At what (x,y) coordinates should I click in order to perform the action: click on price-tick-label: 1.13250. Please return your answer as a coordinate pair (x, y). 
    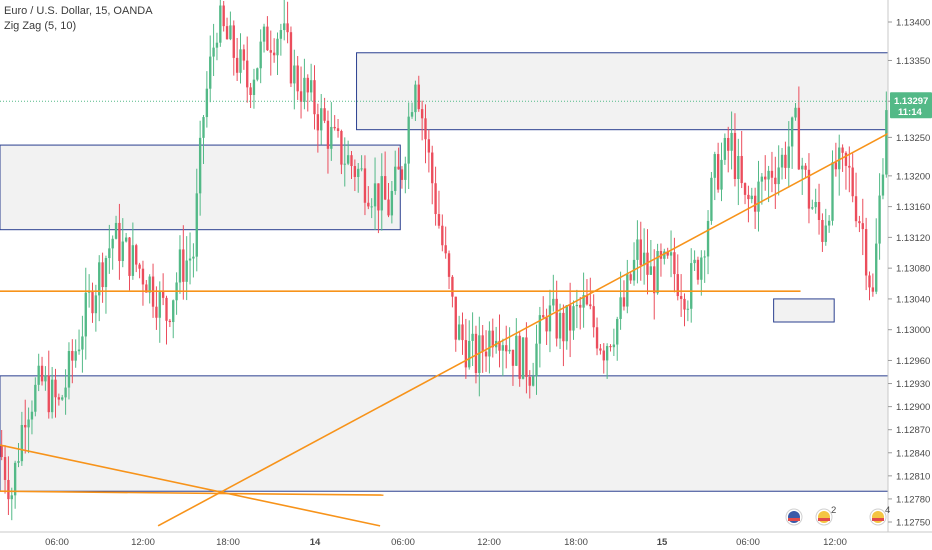
    Looking at the image, I should click on (913, 138).